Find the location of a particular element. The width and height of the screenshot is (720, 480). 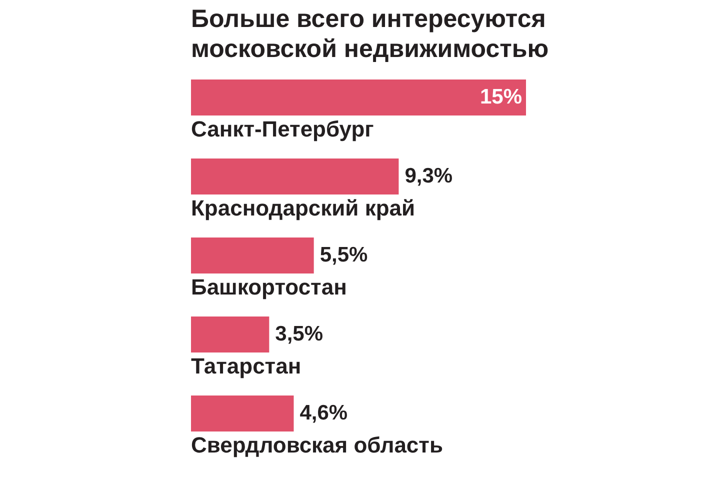

y-tick-label: Башкортостан is located at coordinates (269, 287).